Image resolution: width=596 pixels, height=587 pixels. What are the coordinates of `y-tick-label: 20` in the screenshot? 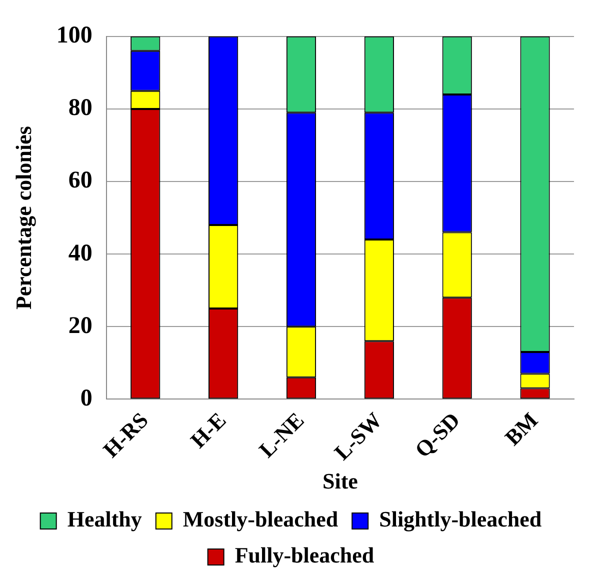 It's located at (80, 325).